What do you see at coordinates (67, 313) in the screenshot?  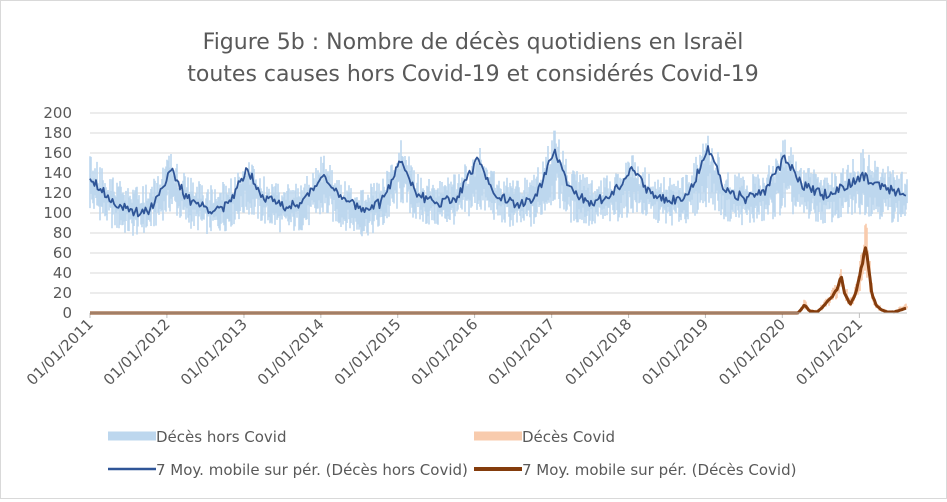 I see `y-tick-label: 0` at bounding box center [67, 313].